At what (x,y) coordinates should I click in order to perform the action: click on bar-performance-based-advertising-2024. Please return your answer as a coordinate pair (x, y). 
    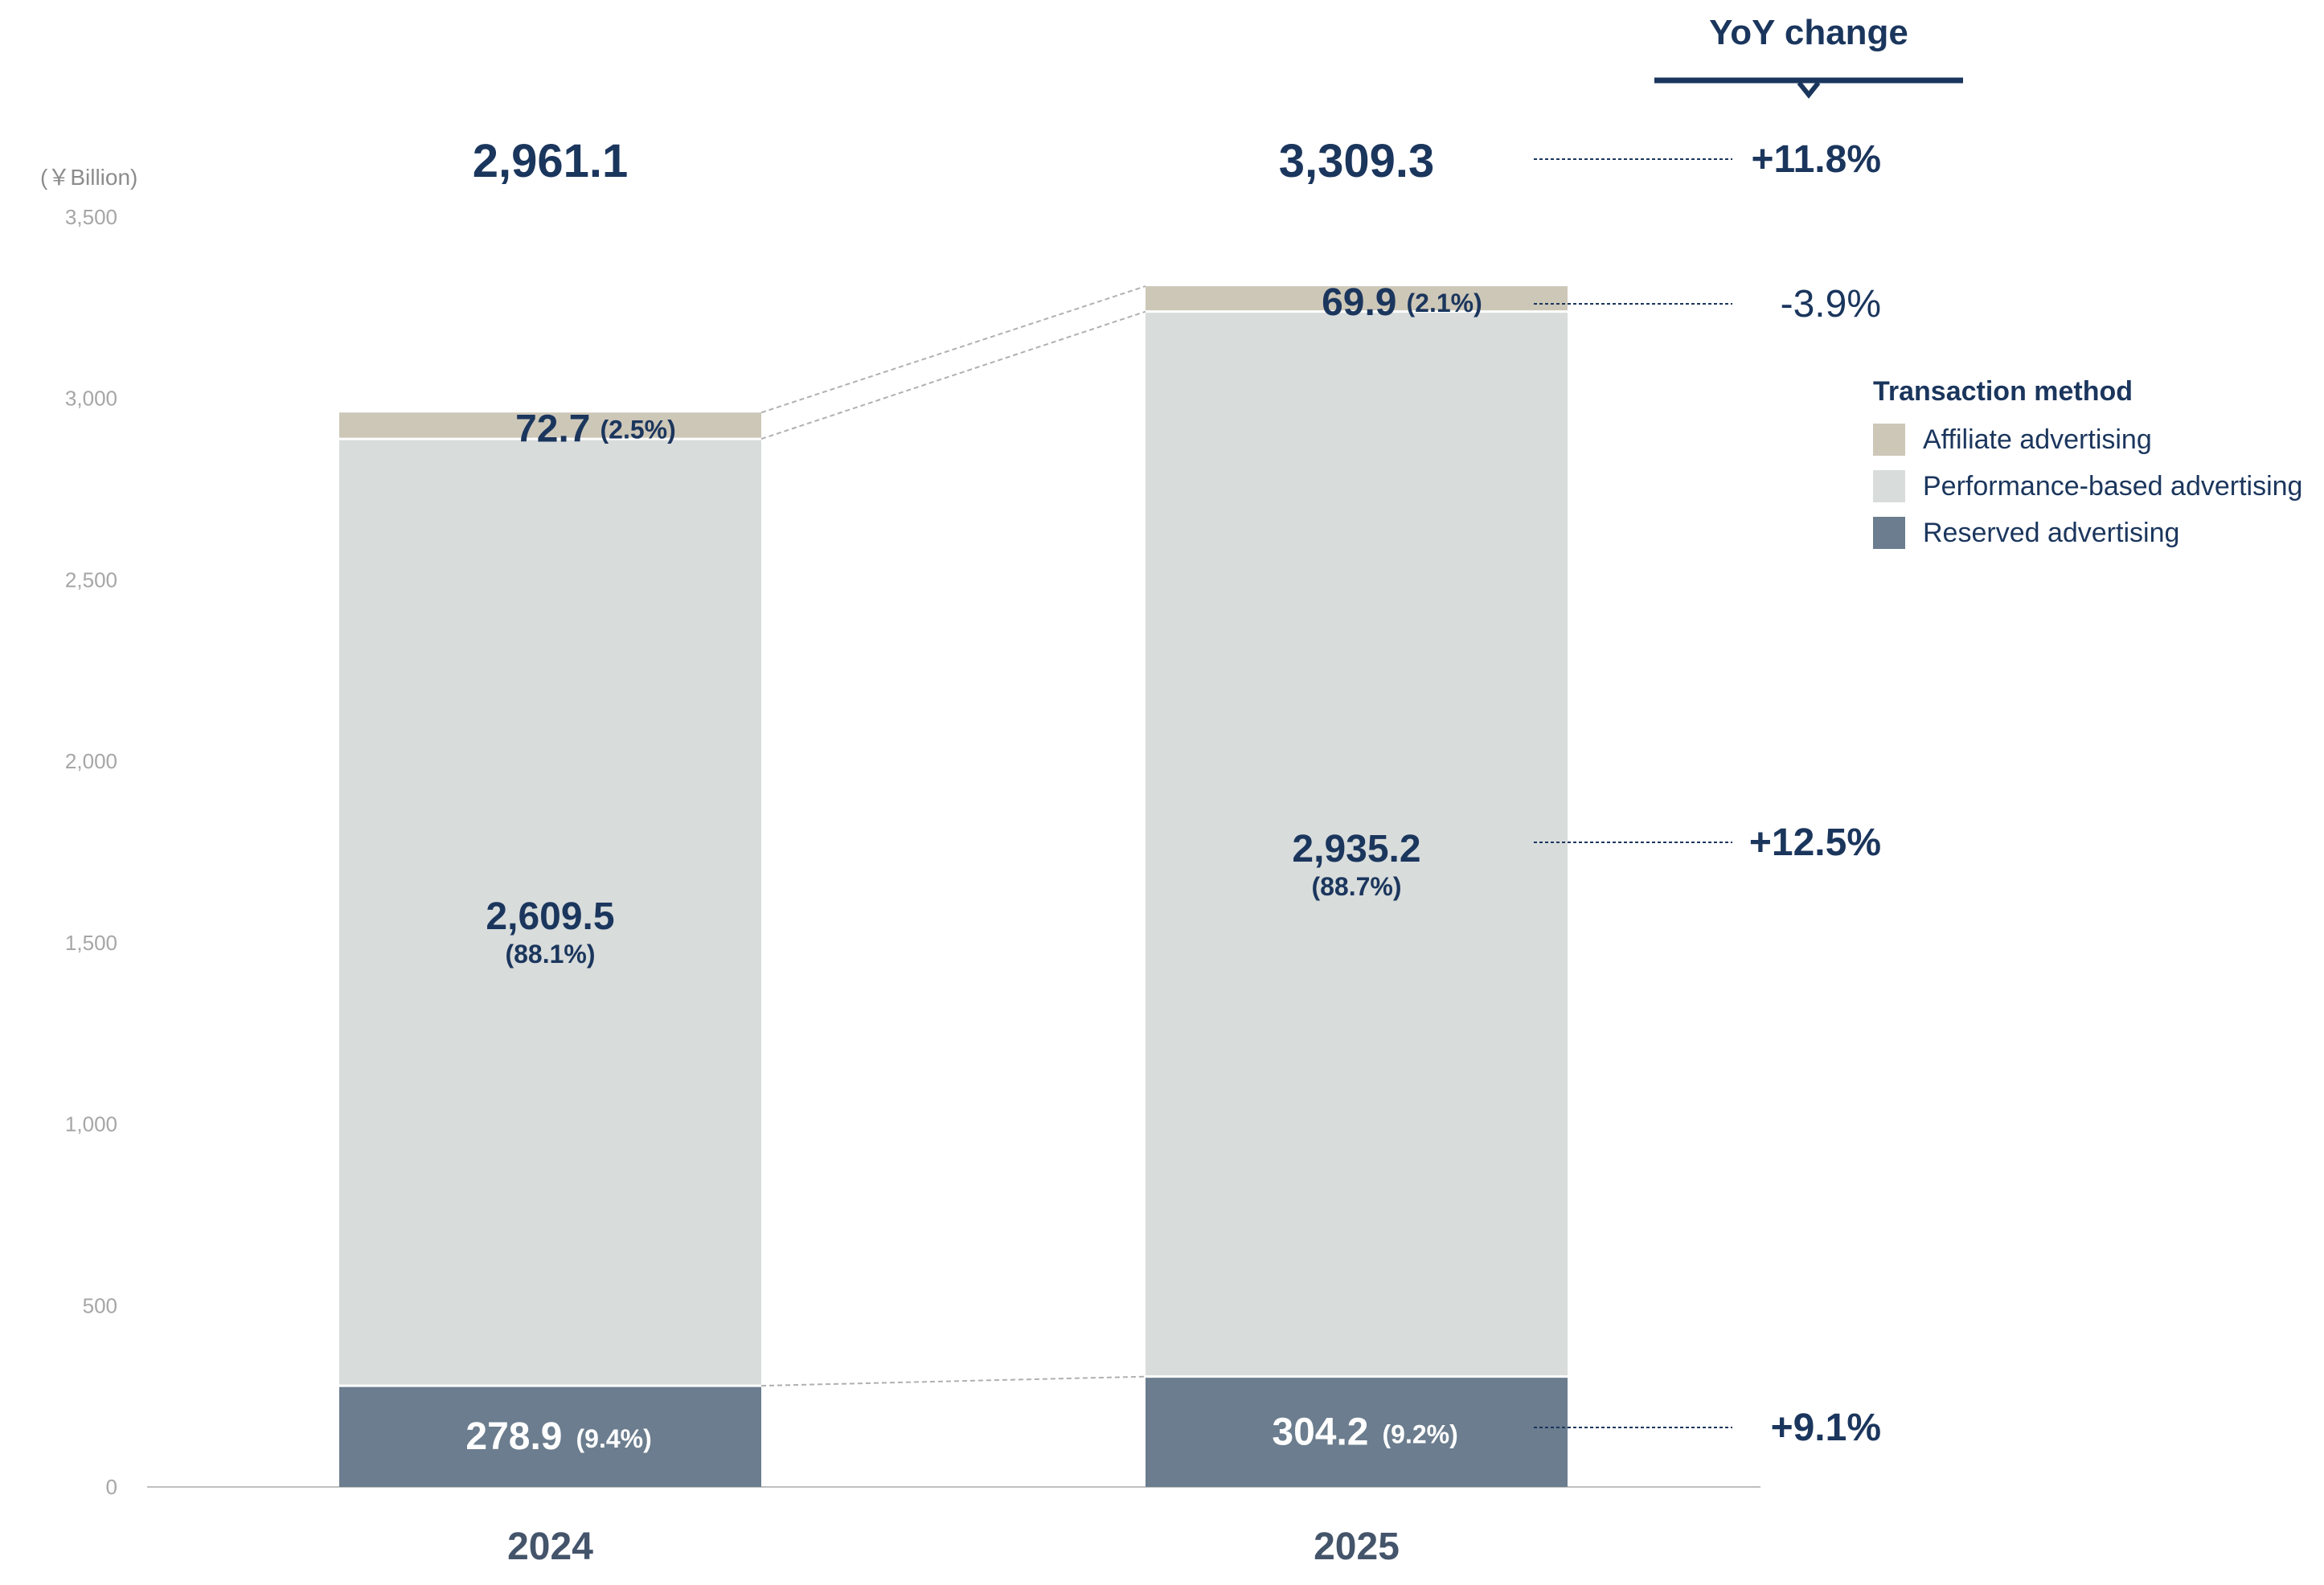
    Looking at the image, I should click on (550, 912).